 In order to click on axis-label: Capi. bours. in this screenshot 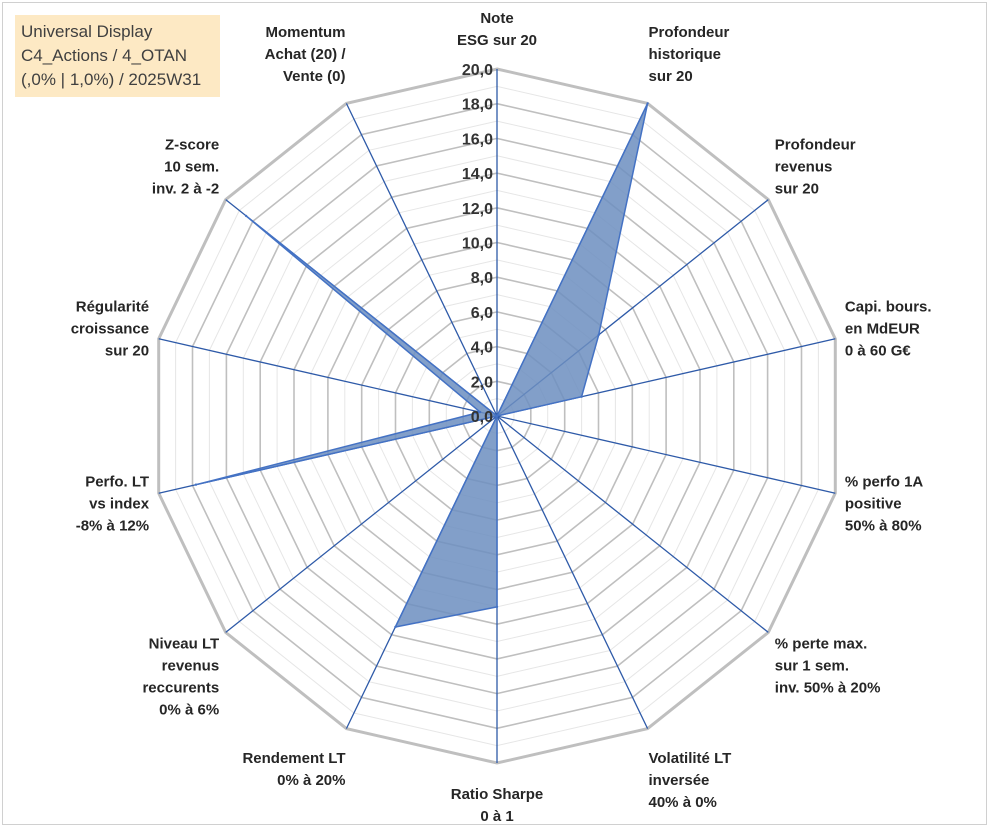, I will do `click(888, 307)`.